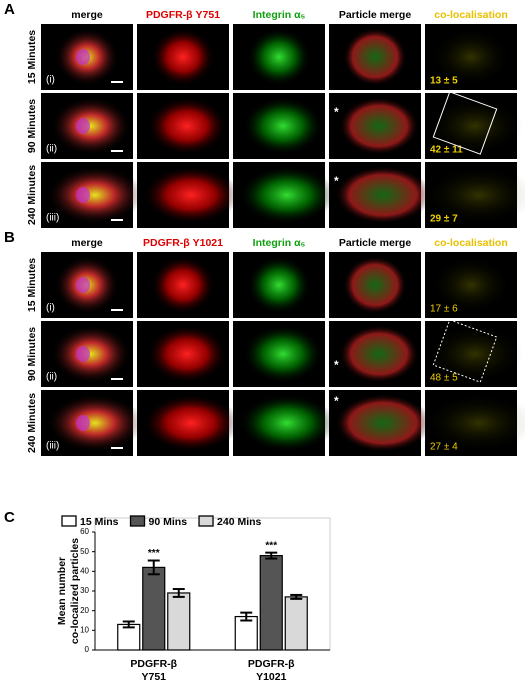 The image size is (525, 690). Describe the element at coordinates (183, 15) in the screenshot. I see `column-header: PDGFR-β Y751` at that location.